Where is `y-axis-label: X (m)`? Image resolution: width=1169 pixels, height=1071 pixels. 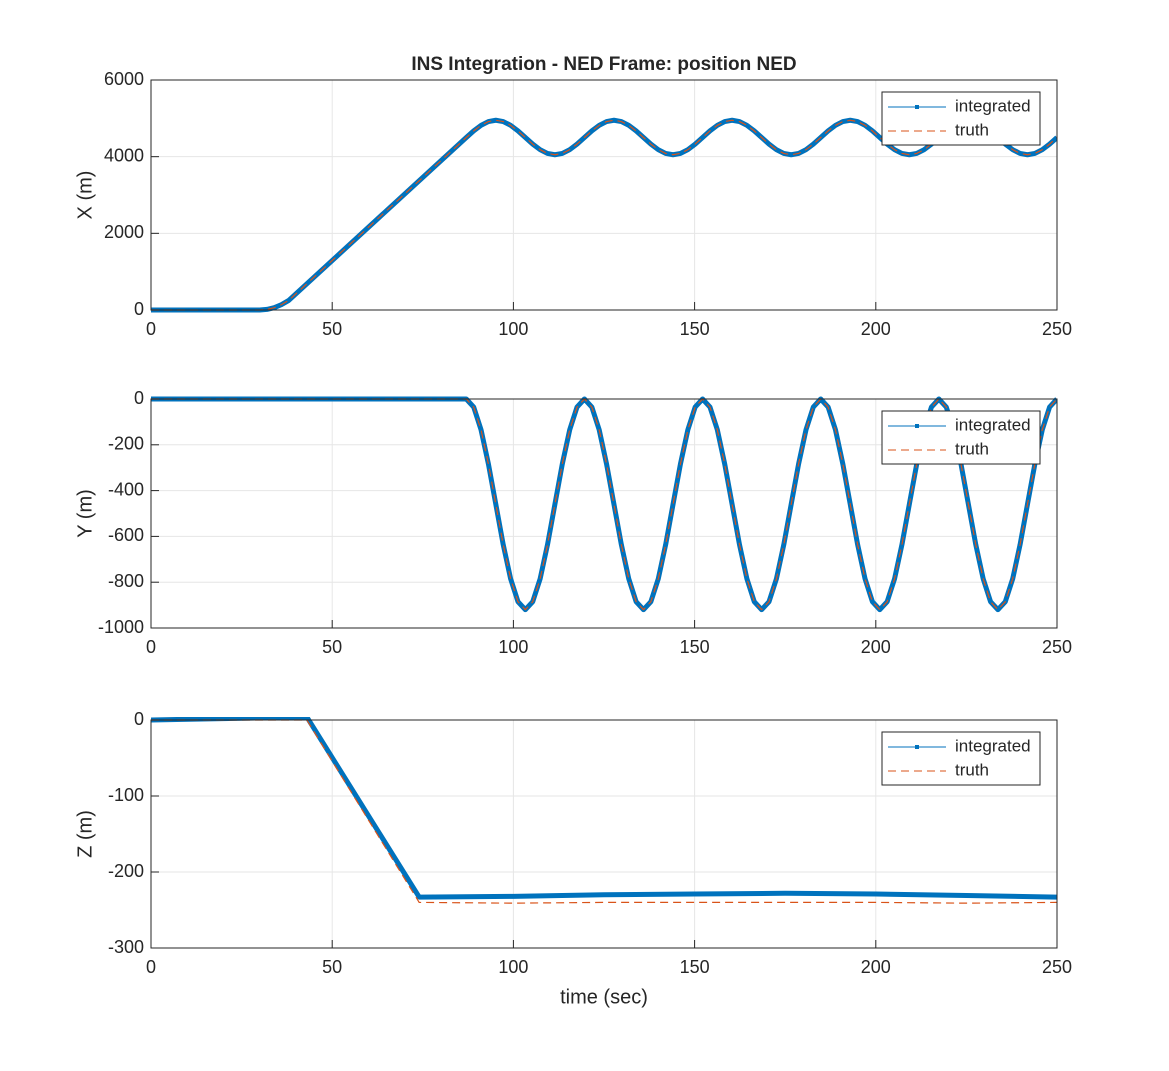
y-axis-label: X (m) is located at coordinates (85, 195).